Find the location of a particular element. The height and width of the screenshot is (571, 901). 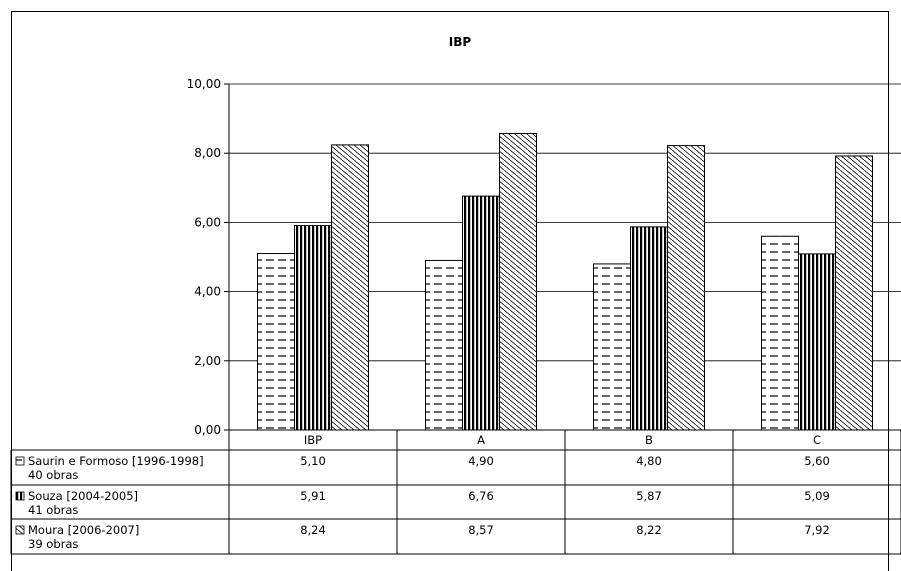

data-cell: 5,10 is located at coordinates (313, 461).